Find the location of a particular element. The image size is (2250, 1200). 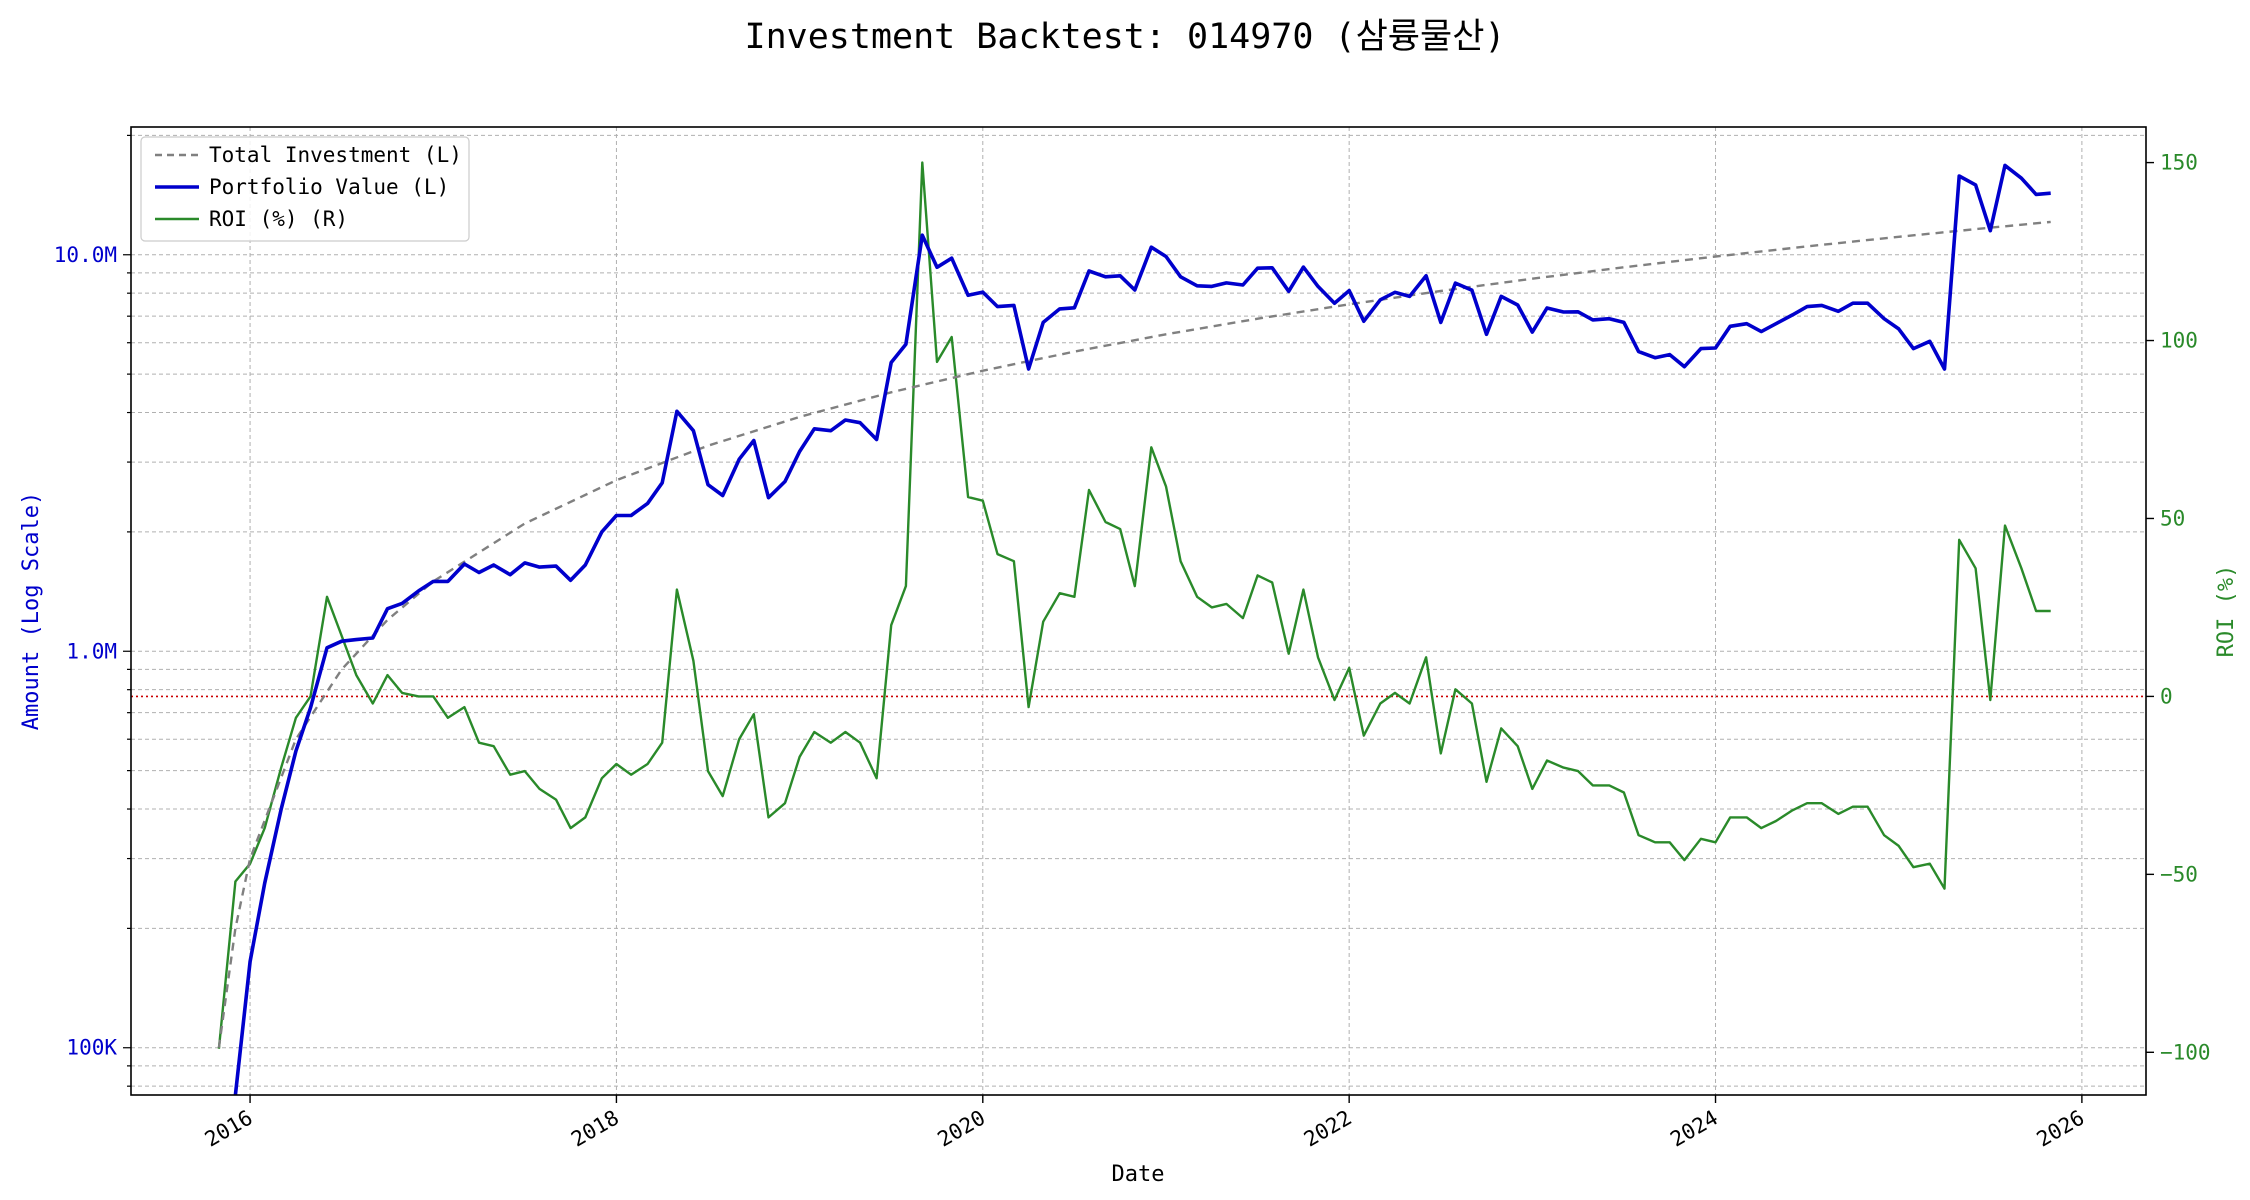

left-y-axis-label: Amount (Log Scale) is located at coordinates (31, 611).